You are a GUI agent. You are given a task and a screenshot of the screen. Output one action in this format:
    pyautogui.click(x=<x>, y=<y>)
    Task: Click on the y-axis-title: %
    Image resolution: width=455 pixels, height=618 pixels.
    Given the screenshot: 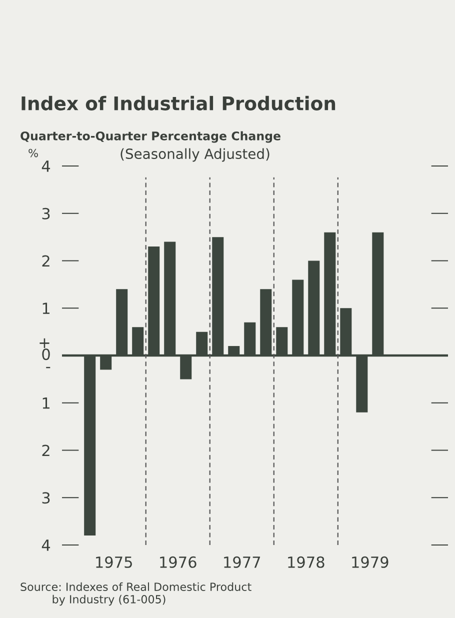 What is the action you would take?
    pyautogui.click(x=33, y=153)
    